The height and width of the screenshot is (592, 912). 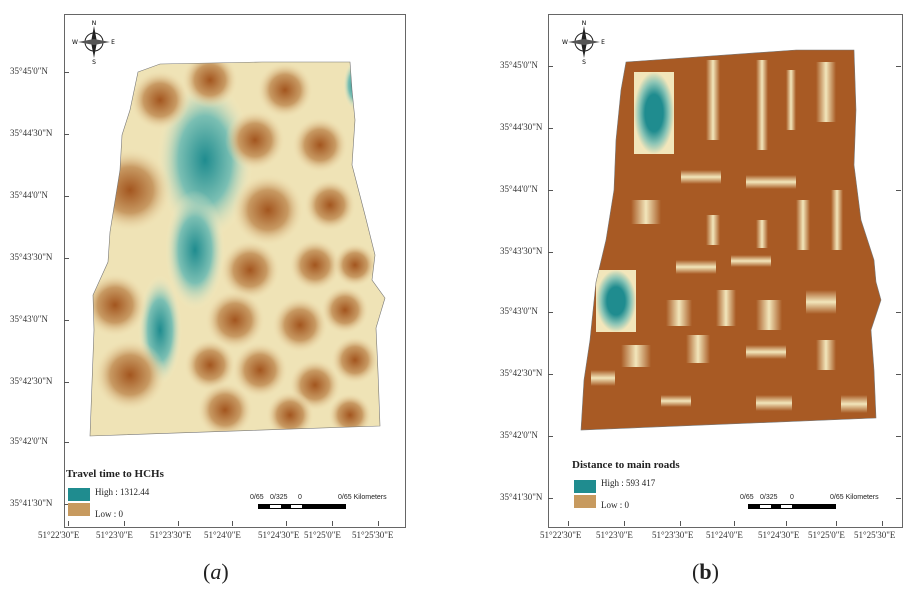 What do you see at coordinates (115, 474) in the screenshot?
I see `legend-title: Travel time to HCHs` at bounding box center [115, 474].